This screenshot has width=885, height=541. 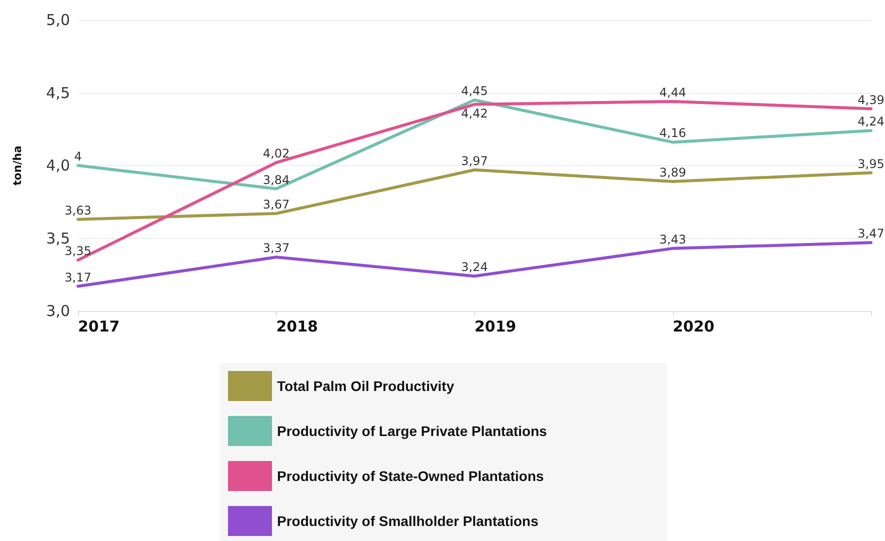 What do you see at coordinates (276, 205) in the screenshot?
I see `data-label: 3,67` at bounding box center [276, 205].